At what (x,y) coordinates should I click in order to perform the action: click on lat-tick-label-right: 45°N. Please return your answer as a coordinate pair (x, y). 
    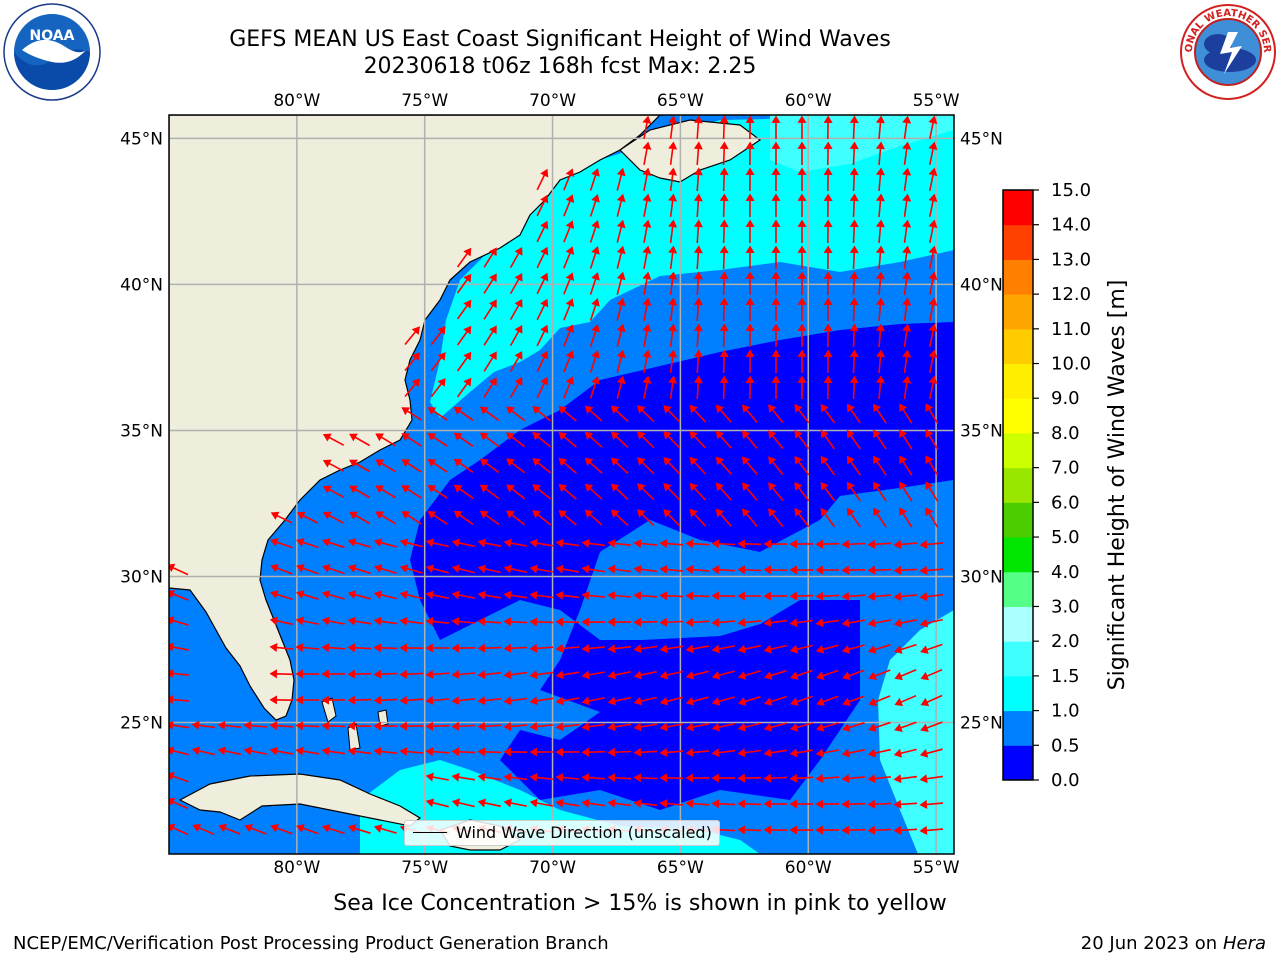
    Looking at the image, I should click on (981, 139).